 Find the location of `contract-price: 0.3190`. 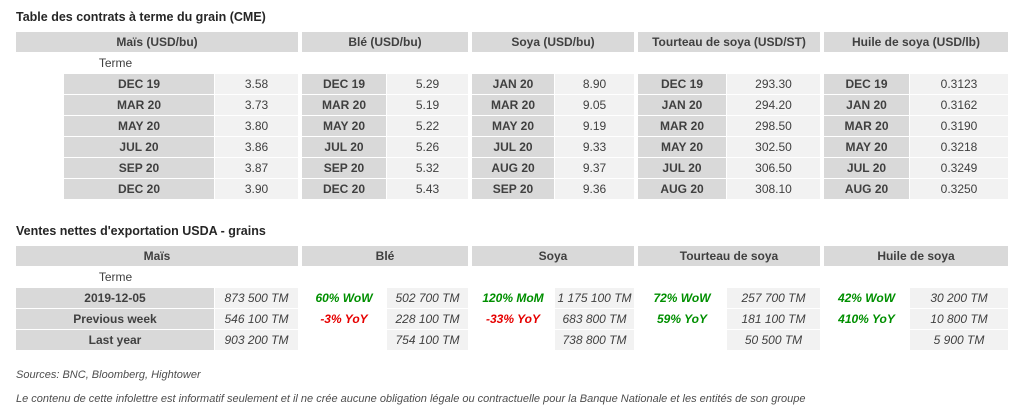

contract-price: 0.3190 is located at coordinates (959, 126).